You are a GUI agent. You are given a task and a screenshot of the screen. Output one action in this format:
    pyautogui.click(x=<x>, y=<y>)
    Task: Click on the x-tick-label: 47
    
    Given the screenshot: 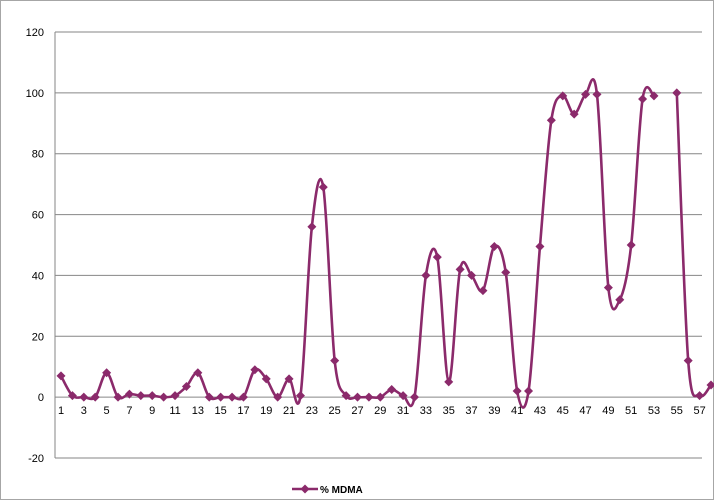 What is the action you would take?
    pyautogui.click(x=585, y=411)
    